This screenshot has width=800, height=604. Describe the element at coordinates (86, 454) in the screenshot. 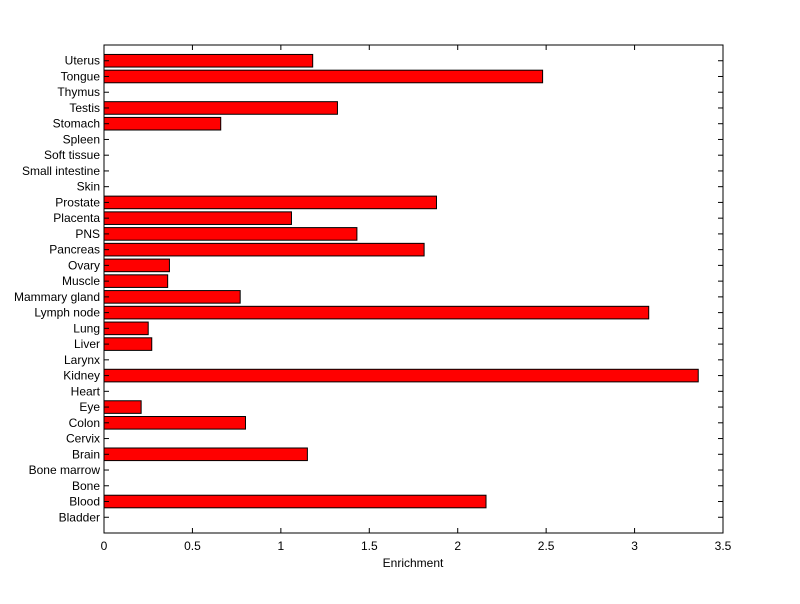

I see `y-tick-label: Brain` at that location.